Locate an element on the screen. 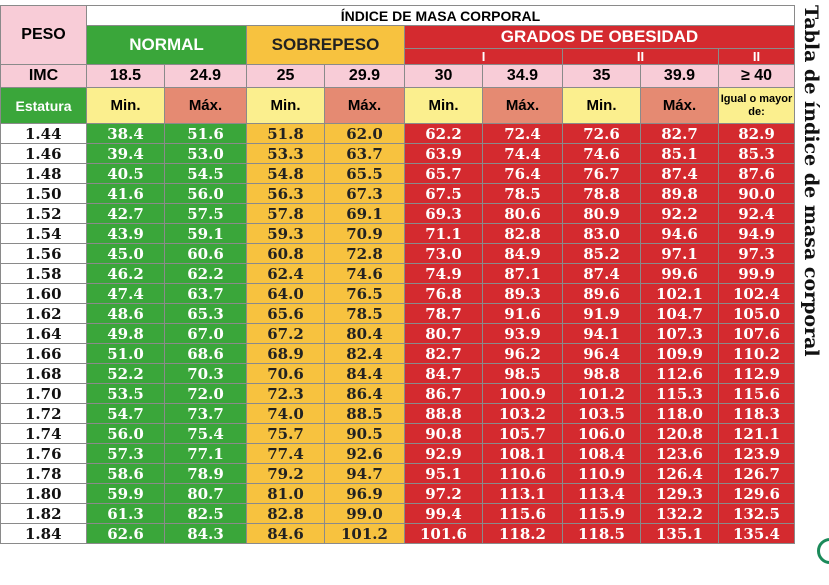 The height and width of the screenshot is (585, 829). weight-cell: 72.4 is located at coordinates (522, 133).